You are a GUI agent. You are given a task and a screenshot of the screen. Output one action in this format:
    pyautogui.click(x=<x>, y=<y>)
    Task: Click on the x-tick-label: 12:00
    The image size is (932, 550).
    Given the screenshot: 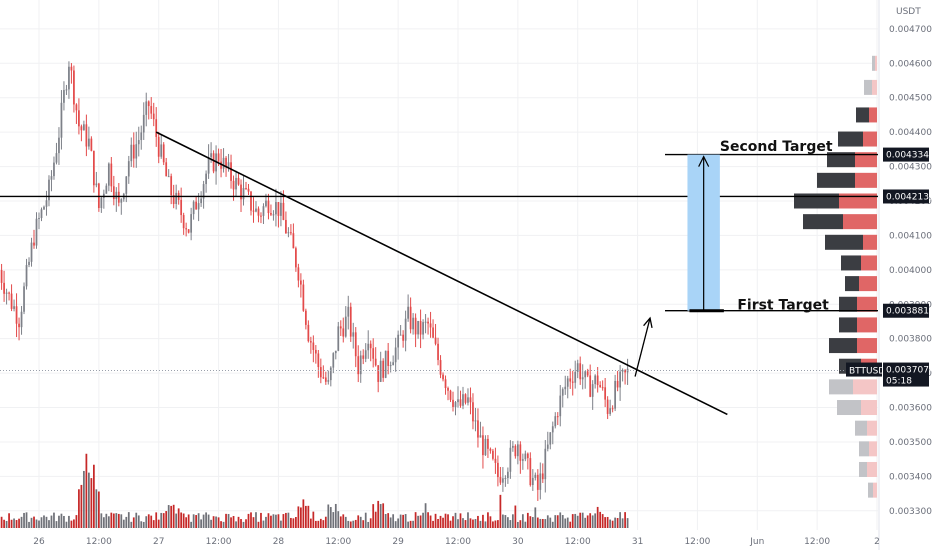 What is the action you would take?
    pyautogui.click(x=99, y=542)
    